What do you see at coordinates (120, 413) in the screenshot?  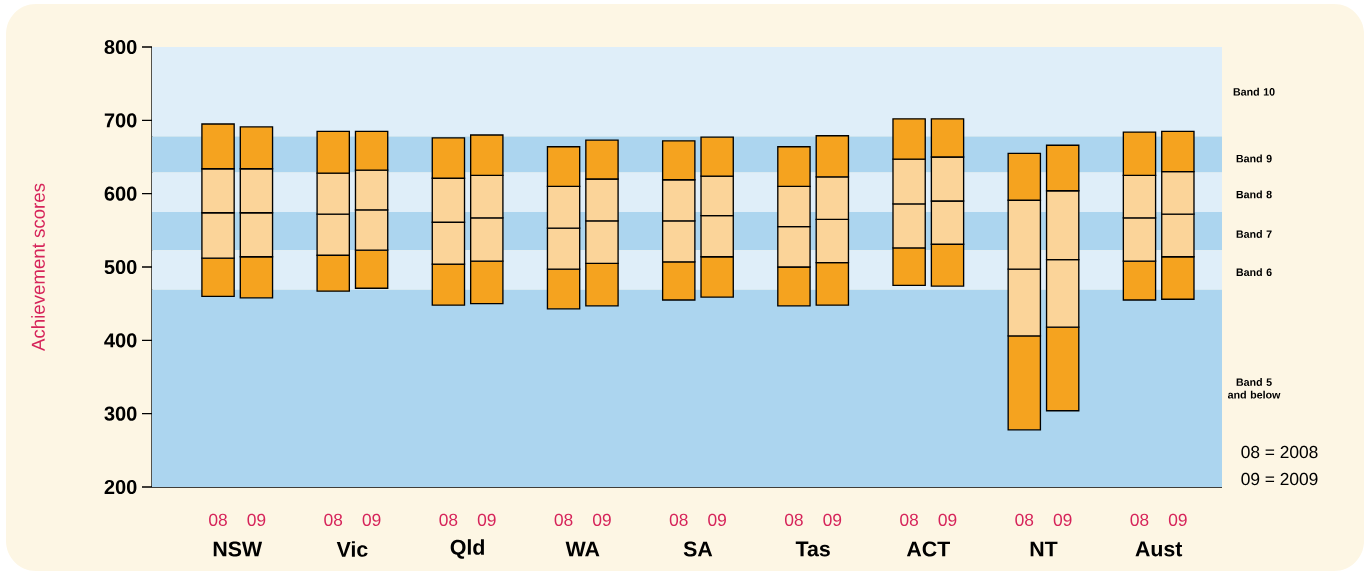 I see `y-tick-label: 300` at bounding box center [120, 413].